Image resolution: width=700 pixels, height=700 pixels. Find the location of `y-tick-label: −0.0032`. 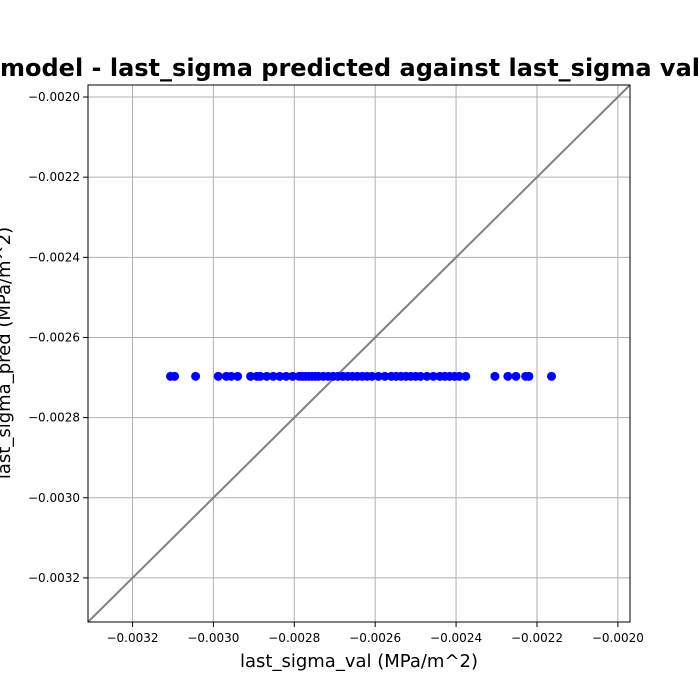

y-tick-label: −0.0032 is located at coordinates (54, 578).